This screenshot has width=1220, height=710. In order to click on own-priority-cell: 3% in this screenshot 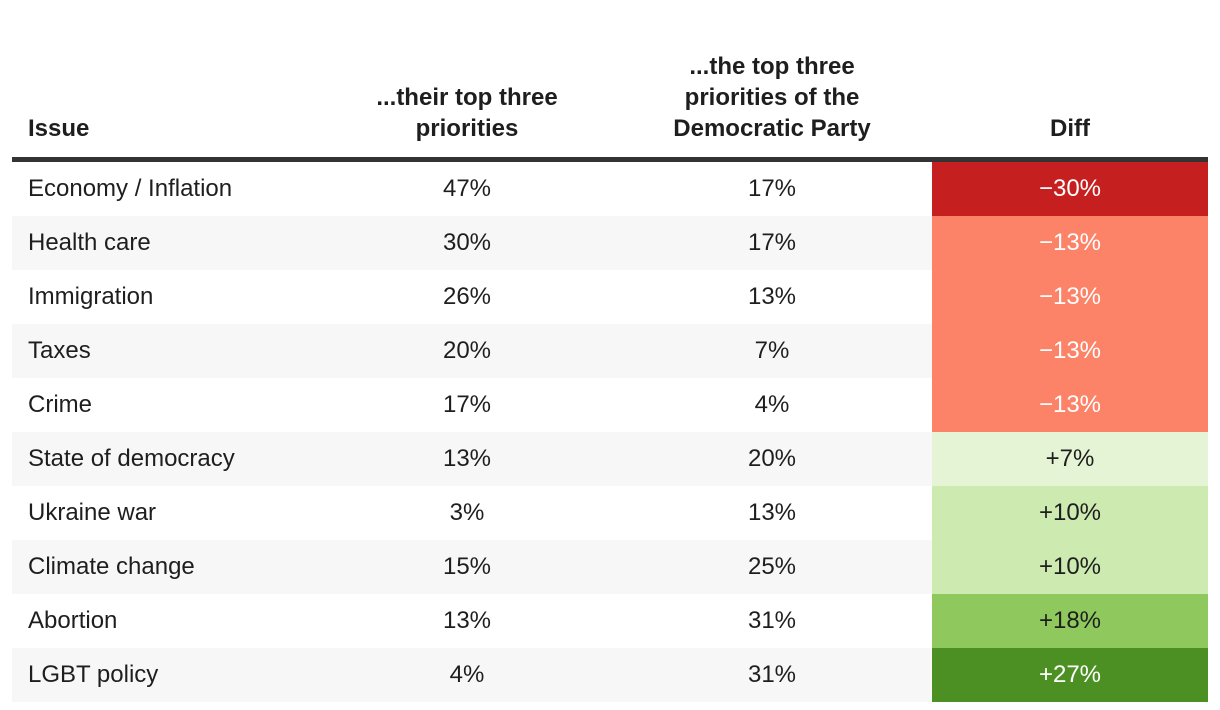, I will do `click(467, 512)`.